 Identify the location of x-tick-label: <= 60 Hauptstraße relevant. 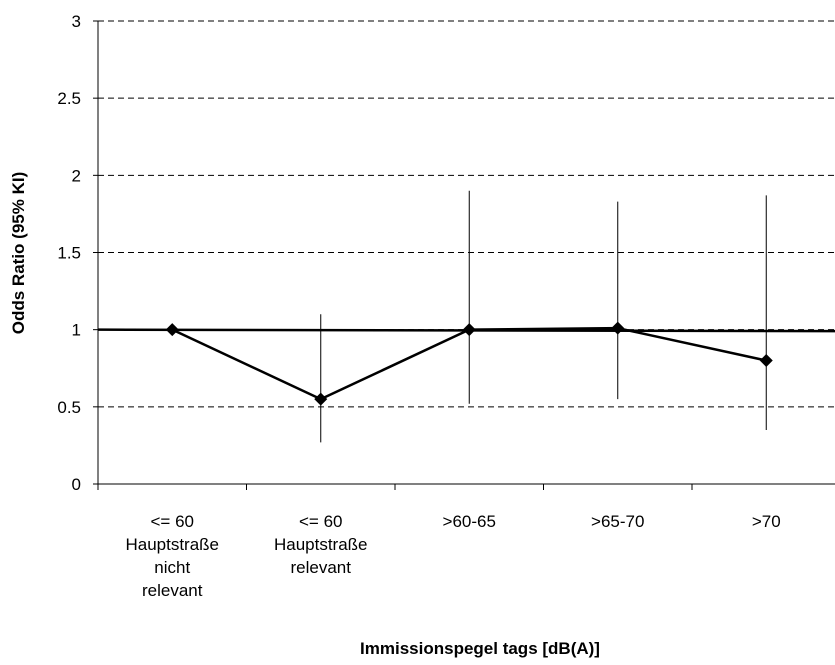
(321, 544).